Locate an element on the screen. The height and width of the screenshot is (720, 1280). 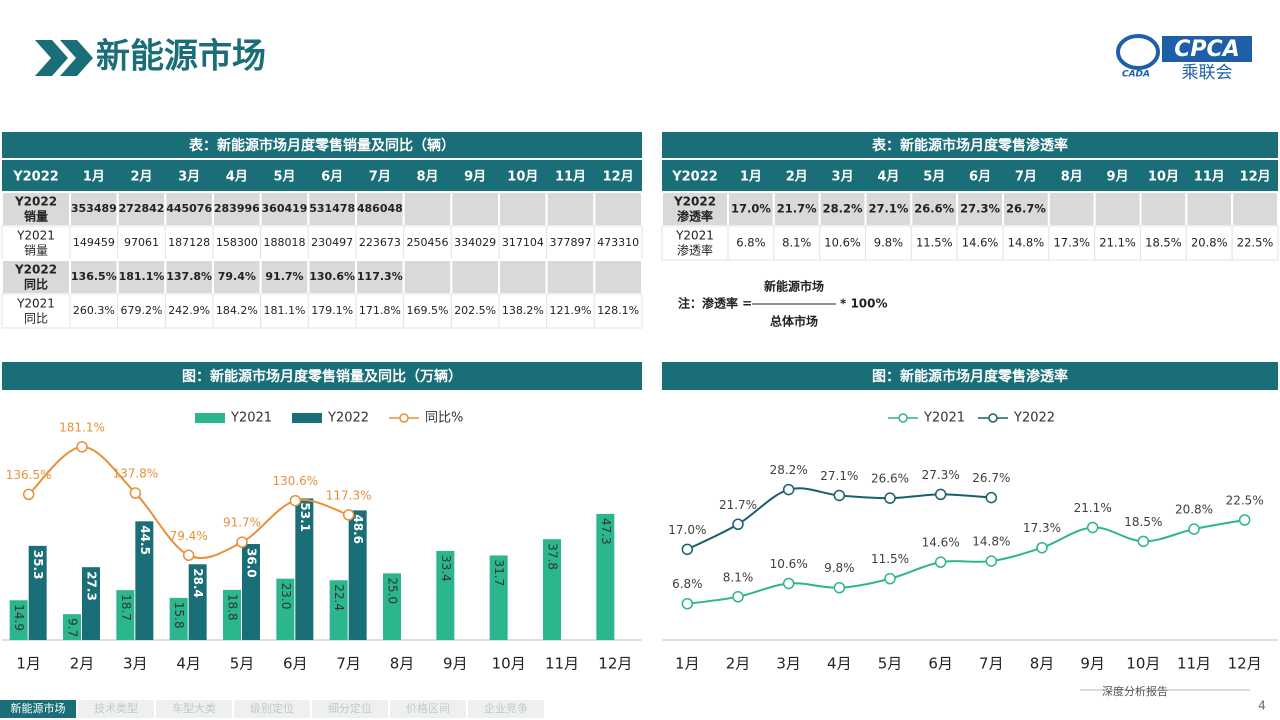
table-cell: 136.5% is located at coordinates (94, 276).